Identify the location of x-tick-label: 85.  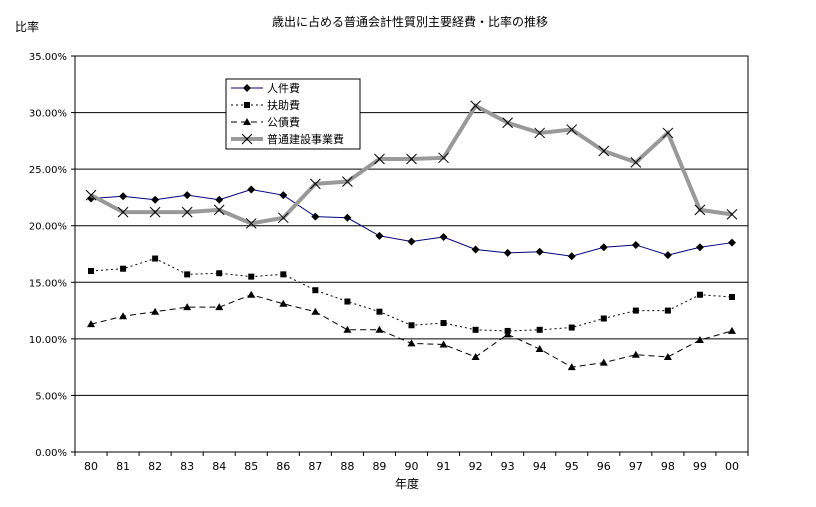
(251, 466).